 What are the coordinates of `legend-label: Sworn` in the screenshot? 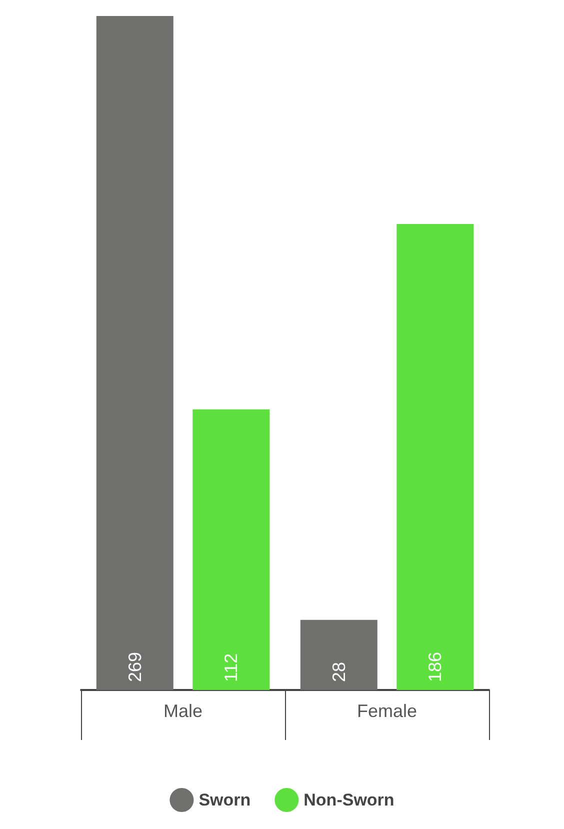 It's located at (224, 800).